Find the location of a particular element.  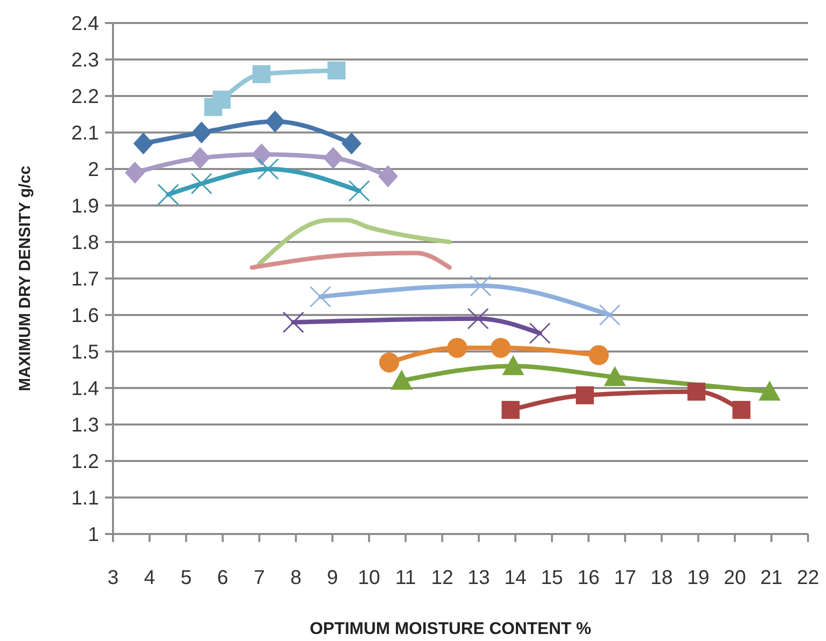

x-tick-label: 18 is located at coordinates (661, 578).